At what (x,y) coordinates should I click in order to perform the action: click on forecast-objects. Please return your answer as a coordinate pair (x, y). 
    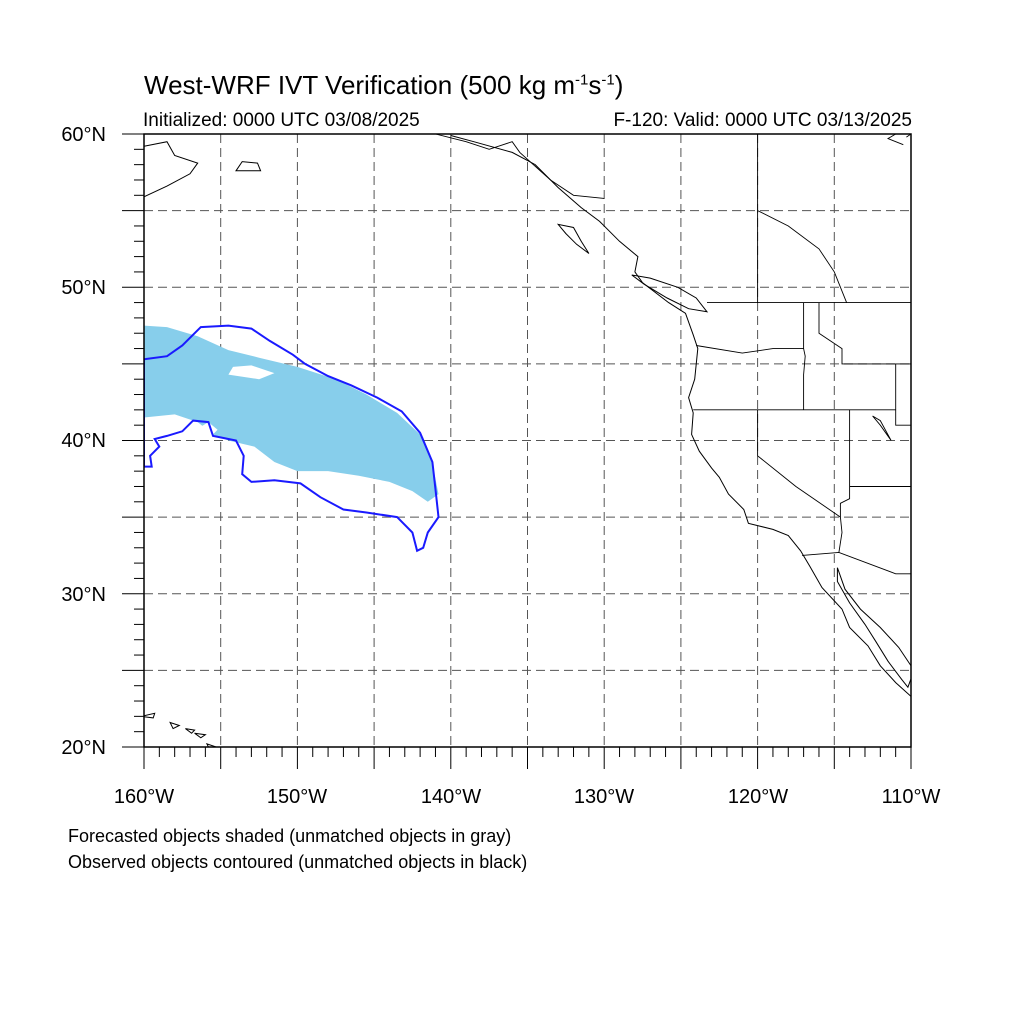
    Looking at the image, I should click on (291, 413).